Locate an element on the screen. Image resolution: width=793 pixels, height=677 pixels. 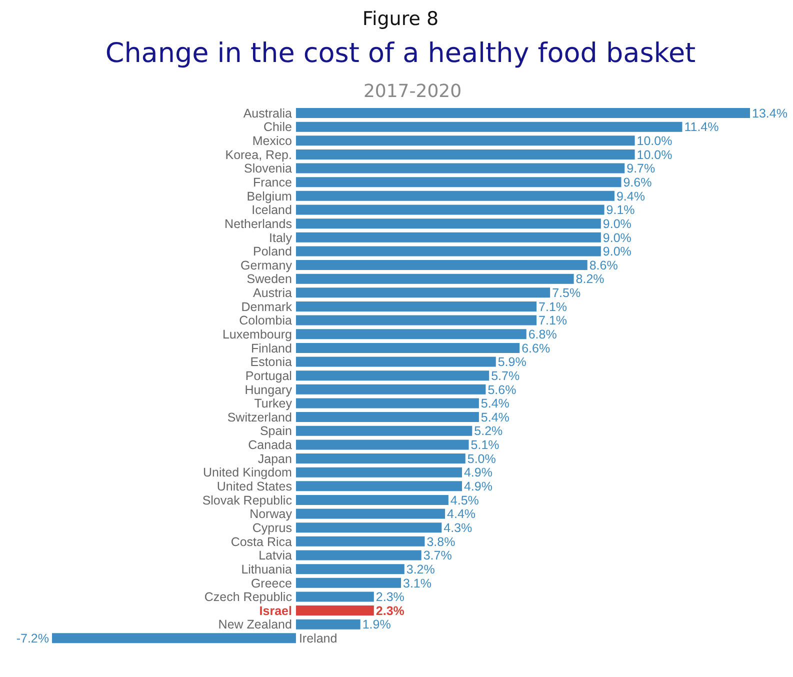
data-label: -7.2% is located at coordinates (32, 639).